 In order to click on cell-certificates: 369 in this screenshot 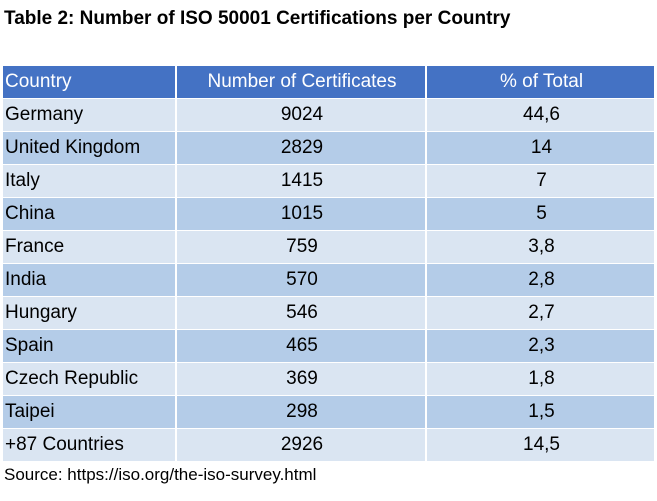, I will do `click(301, 379)`.